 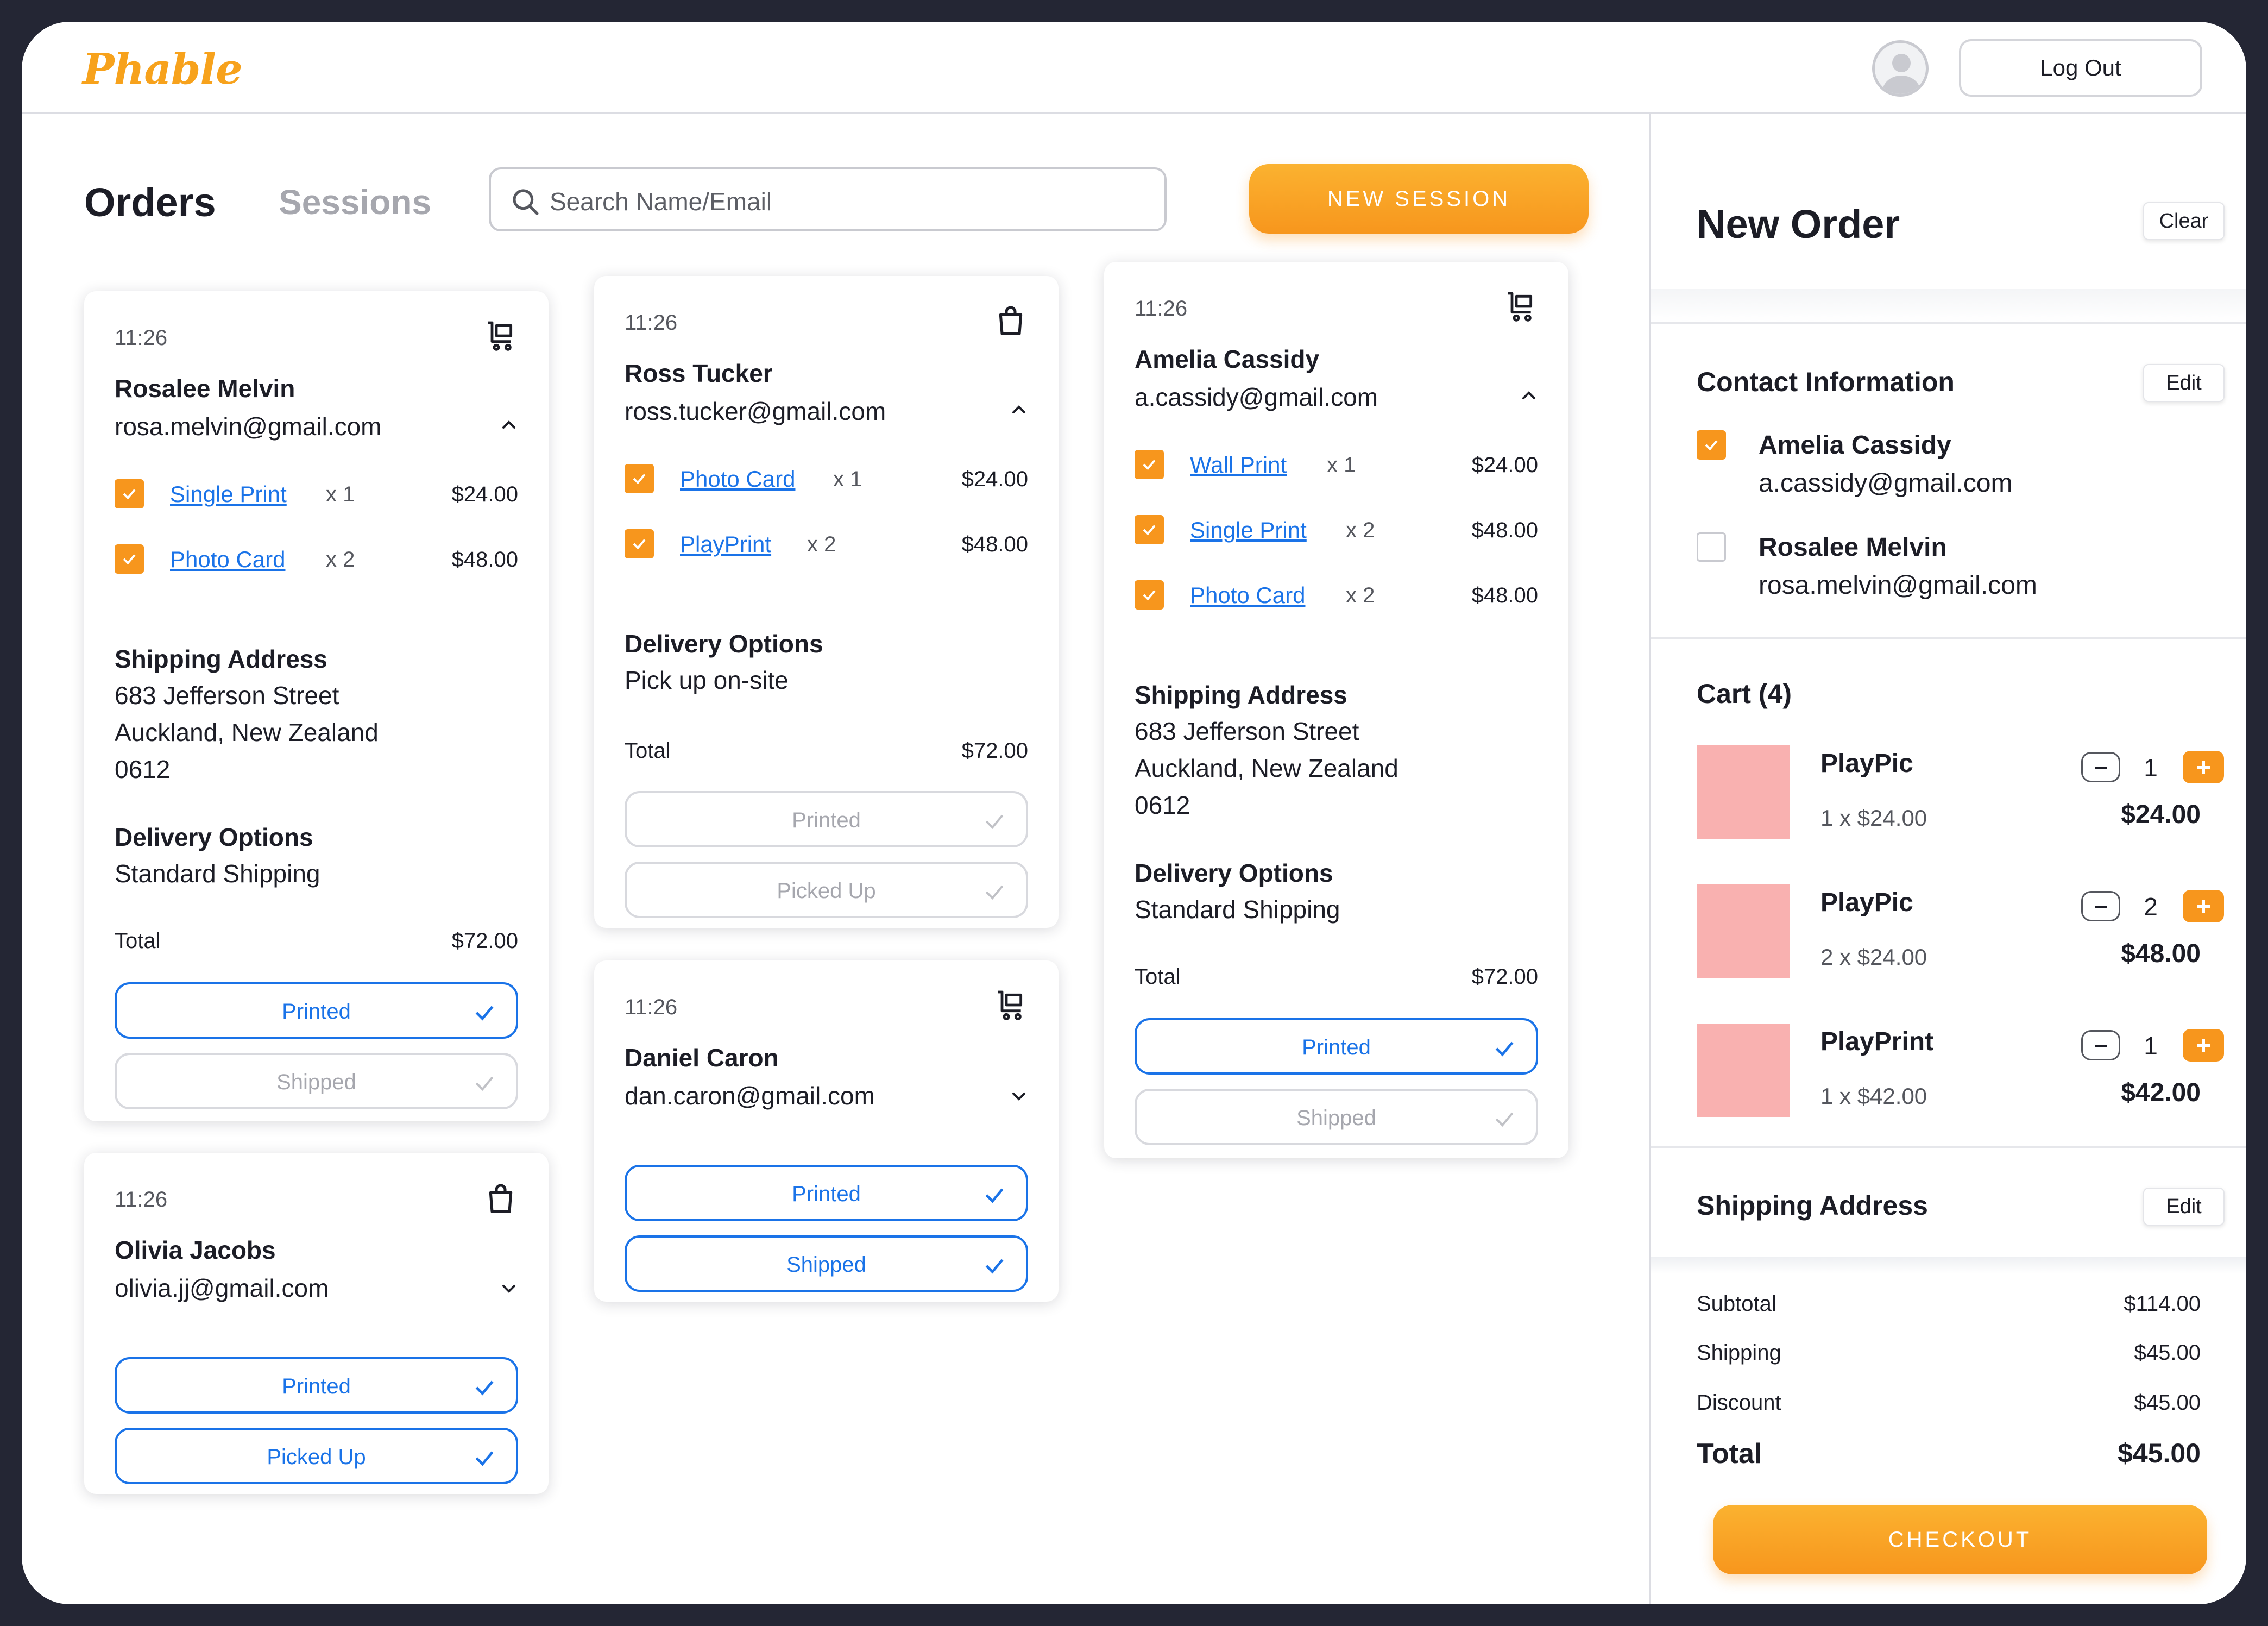 I want to click on product-name: PlayPic, so click(x=1866, y=763).